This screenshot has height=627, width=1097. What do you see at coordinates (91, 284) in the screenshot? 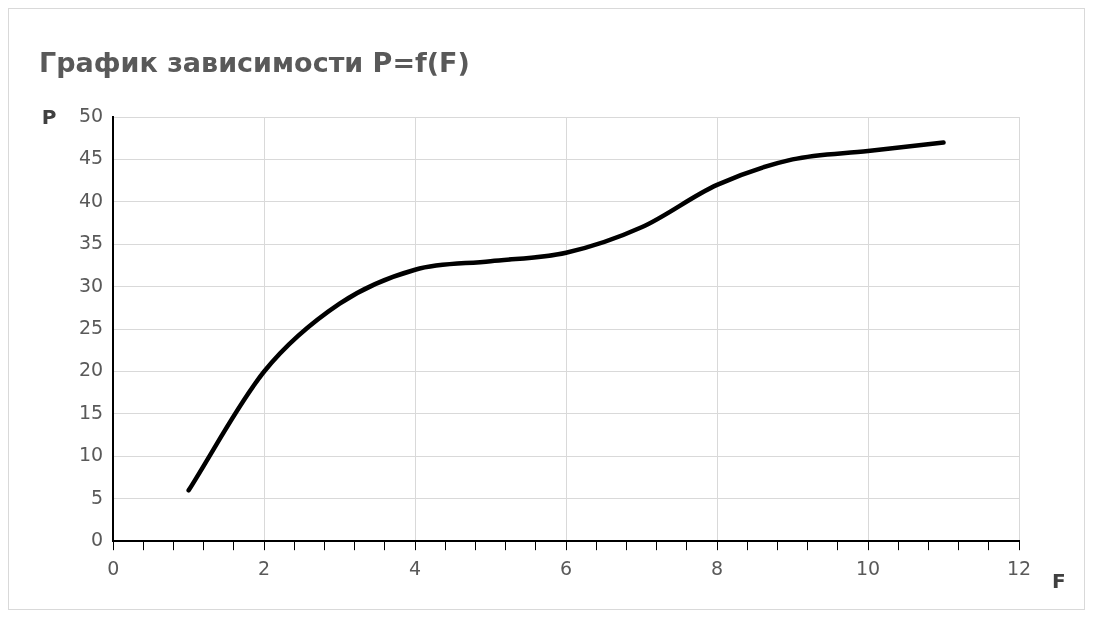
I see `y-tick-label: 30` at bounding box center [91, 284].